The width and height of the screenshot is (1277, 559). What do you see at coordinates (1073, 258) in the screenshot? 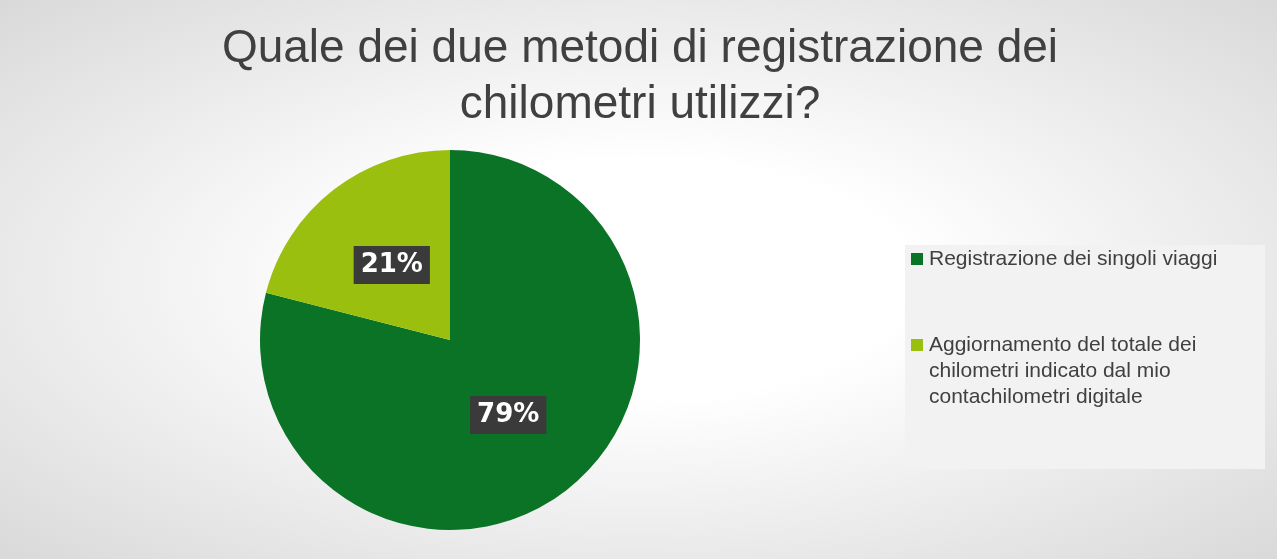
I see `legend-label: Registrazione dei singoli viaggi` at bounding box center [1073, 258].